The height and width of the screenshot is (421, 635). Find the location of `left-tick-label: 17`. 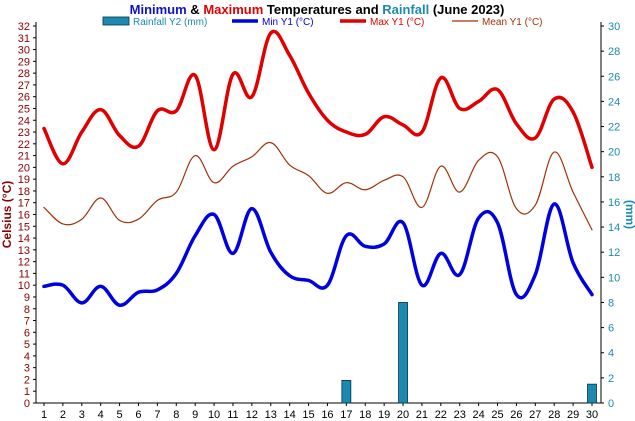

left-tick-label: 17 is located at coordinates (24, 204).